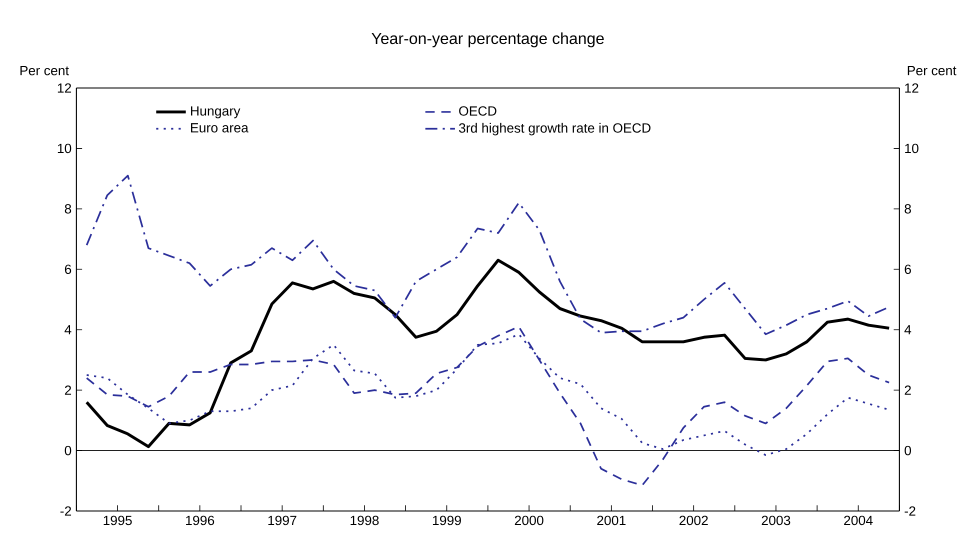  What do you see at coordinates (477, 111) in the screenshot?
I see `legend-label: OECD` at bounding box center [477, 111].